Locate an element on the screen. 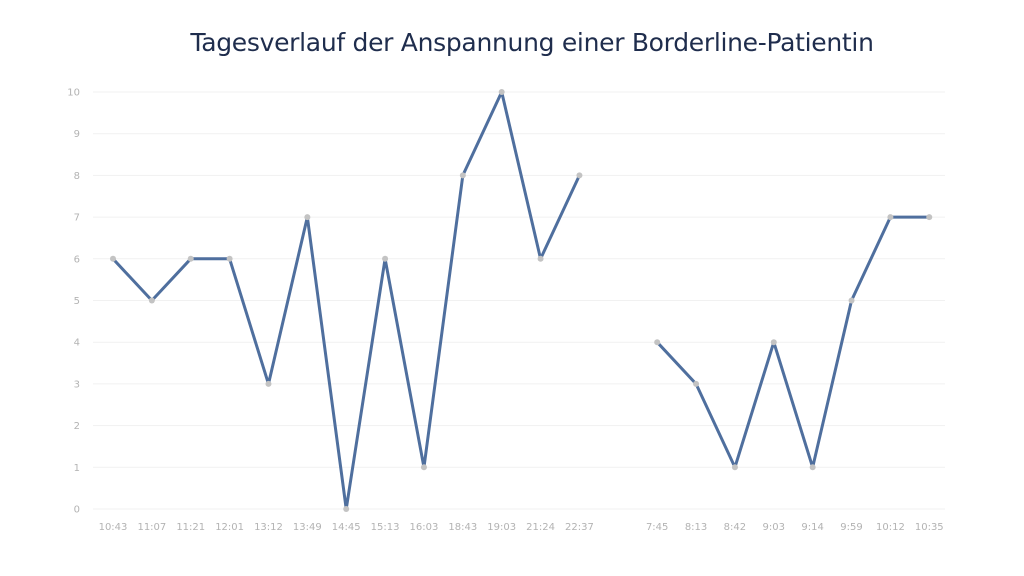  x-tick-label: 13:12 is located at coordinates (268, 527).